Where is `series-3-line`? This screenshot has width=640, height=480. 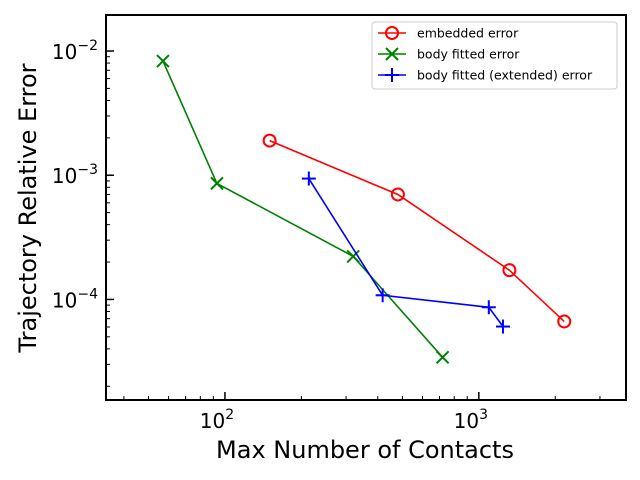
series-3-line is located at coordinates (406, 252).